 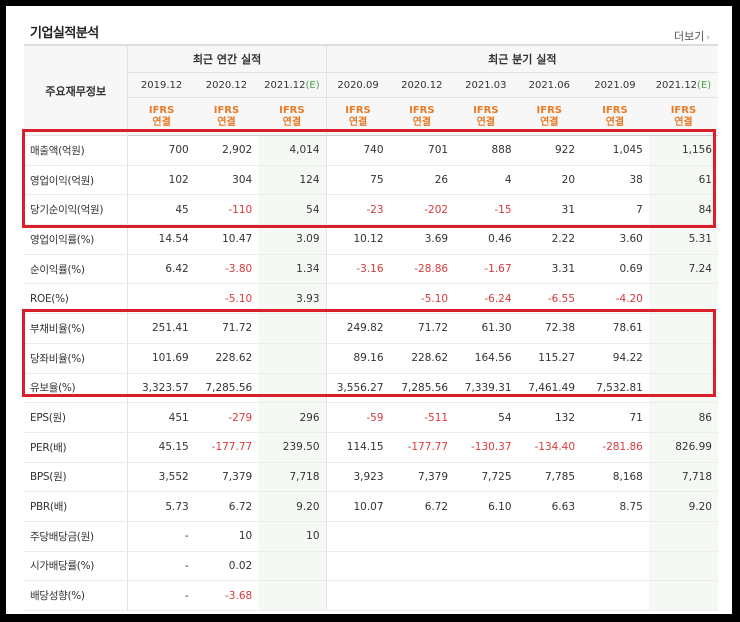 I want to click on table-cell: 54, so click(x=486, y=417).